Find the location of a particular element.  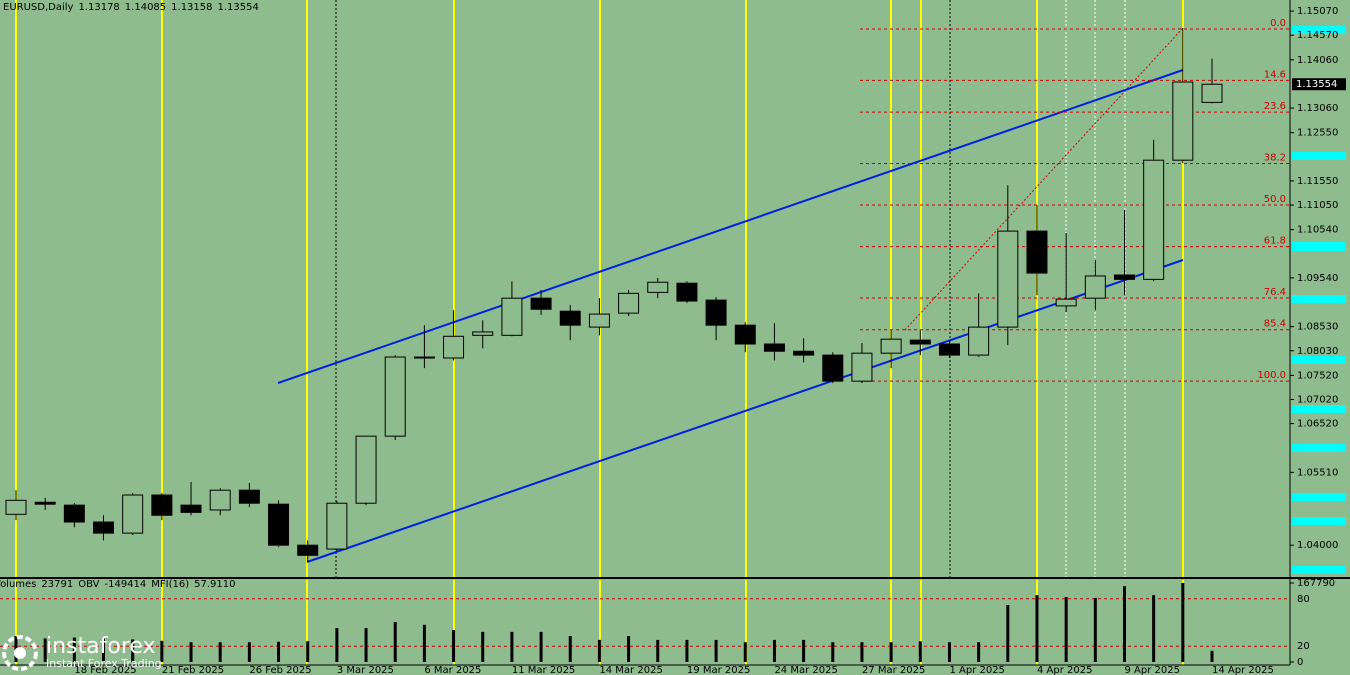

mfi-level-label: 20 is located at coordinates (1303, 646).